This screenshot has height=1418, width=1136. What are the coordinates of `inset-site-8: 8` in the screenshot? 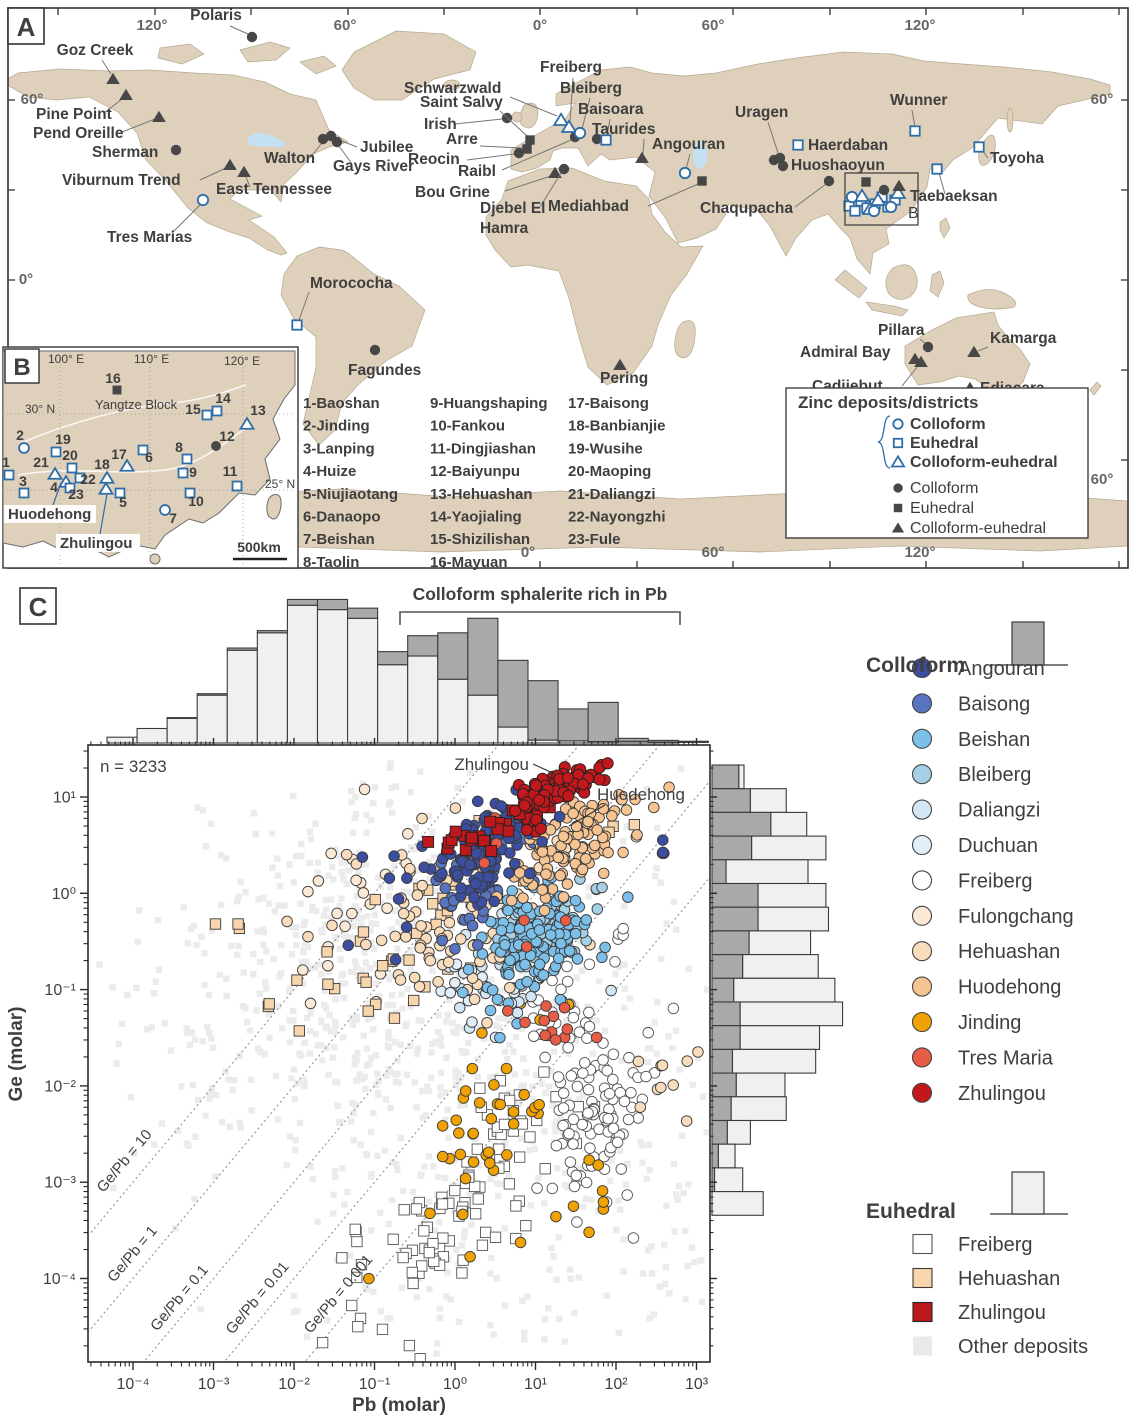 It's located at (184, 452).